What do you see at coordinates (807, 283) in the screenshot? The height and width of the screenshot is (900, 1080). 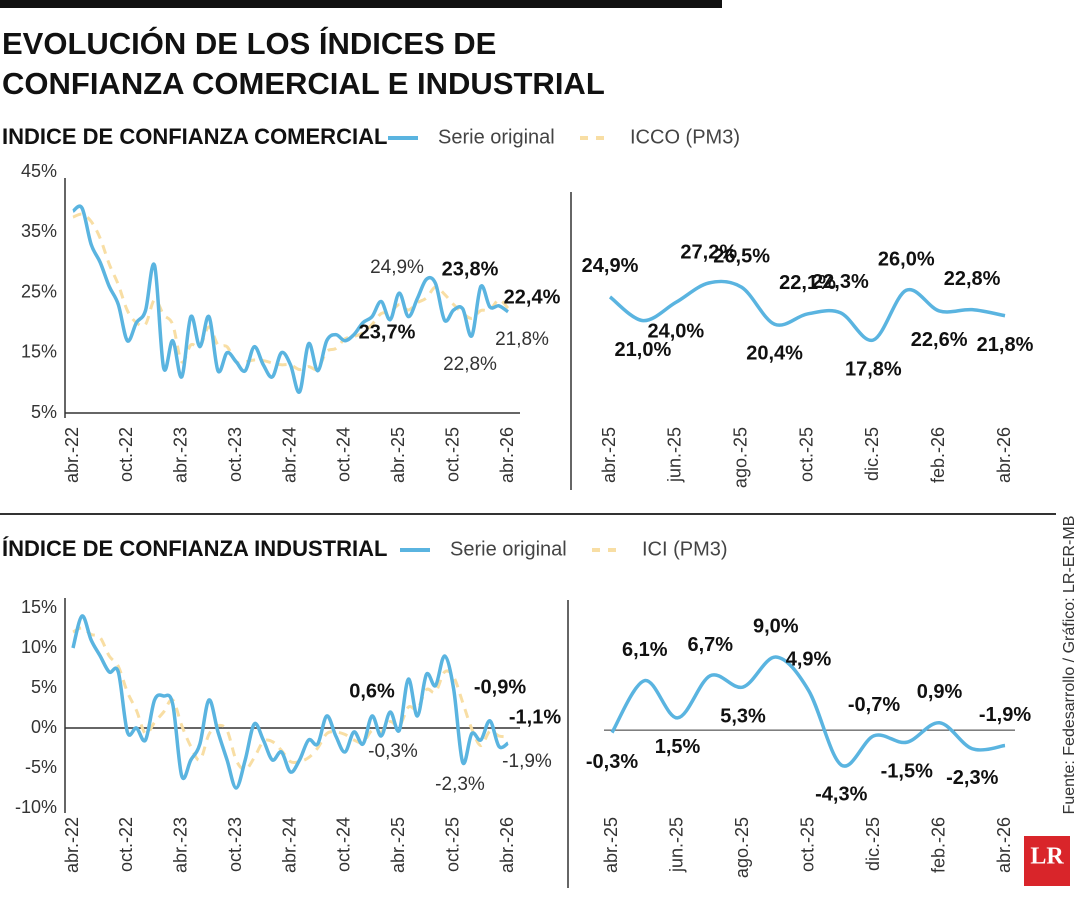 I see `value-label: 22,1%` at bounding box center [807, 283].